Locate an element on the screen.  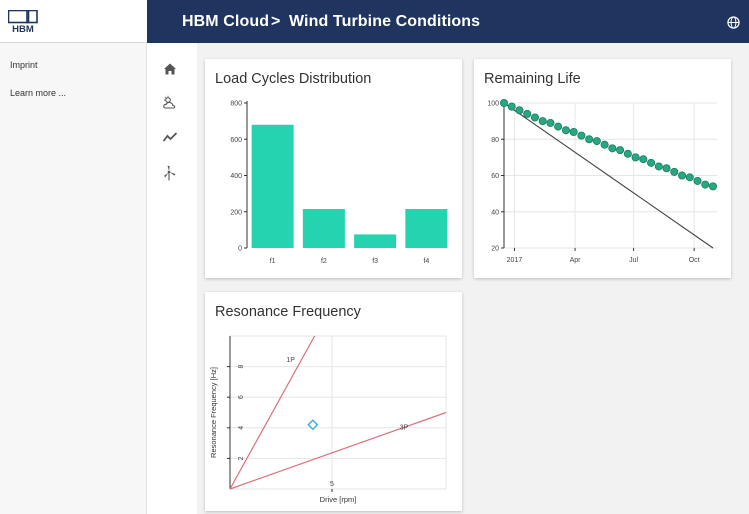
x-tick-label: f2 is located at coordinates (324, 261).